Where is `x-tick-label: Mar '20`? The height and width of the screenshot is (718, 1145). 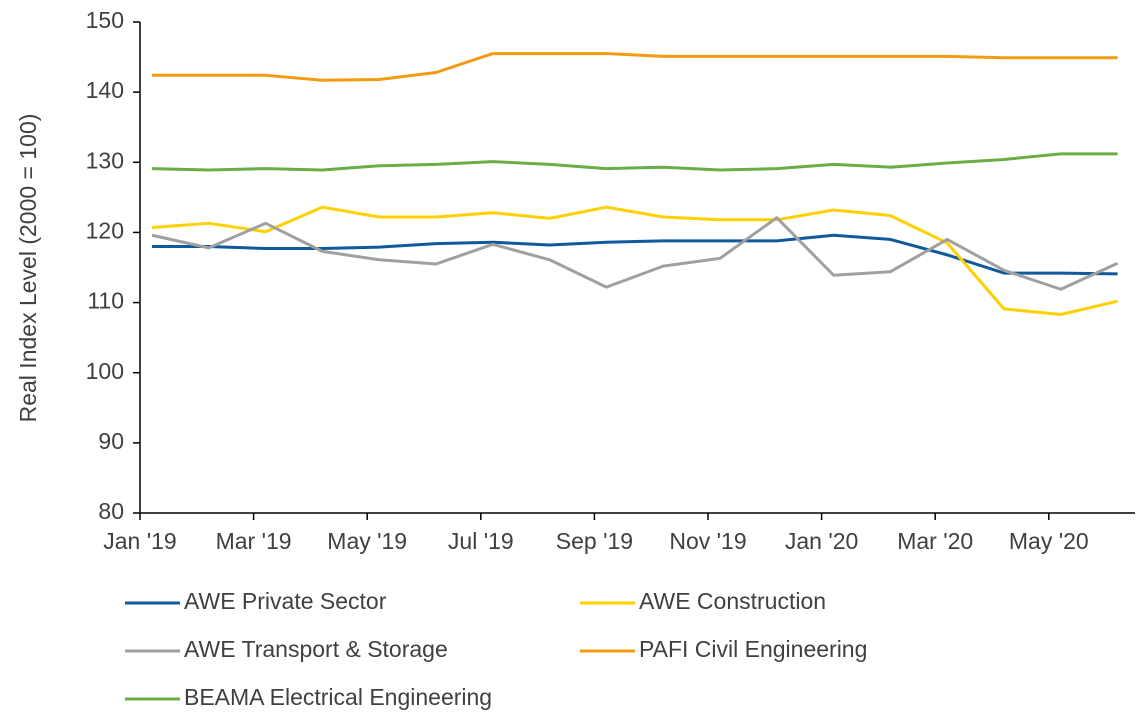 x-tick-label: Mar '20 is located at coordinates (935, 541).